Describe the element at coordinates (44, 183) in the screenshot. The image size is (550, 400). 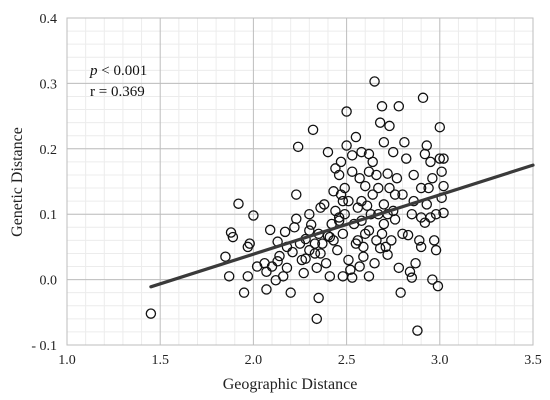
I see `y-axis-tick-labels: - 0.1 0.0 0.1 0.2 0.3 0.4` at that location.